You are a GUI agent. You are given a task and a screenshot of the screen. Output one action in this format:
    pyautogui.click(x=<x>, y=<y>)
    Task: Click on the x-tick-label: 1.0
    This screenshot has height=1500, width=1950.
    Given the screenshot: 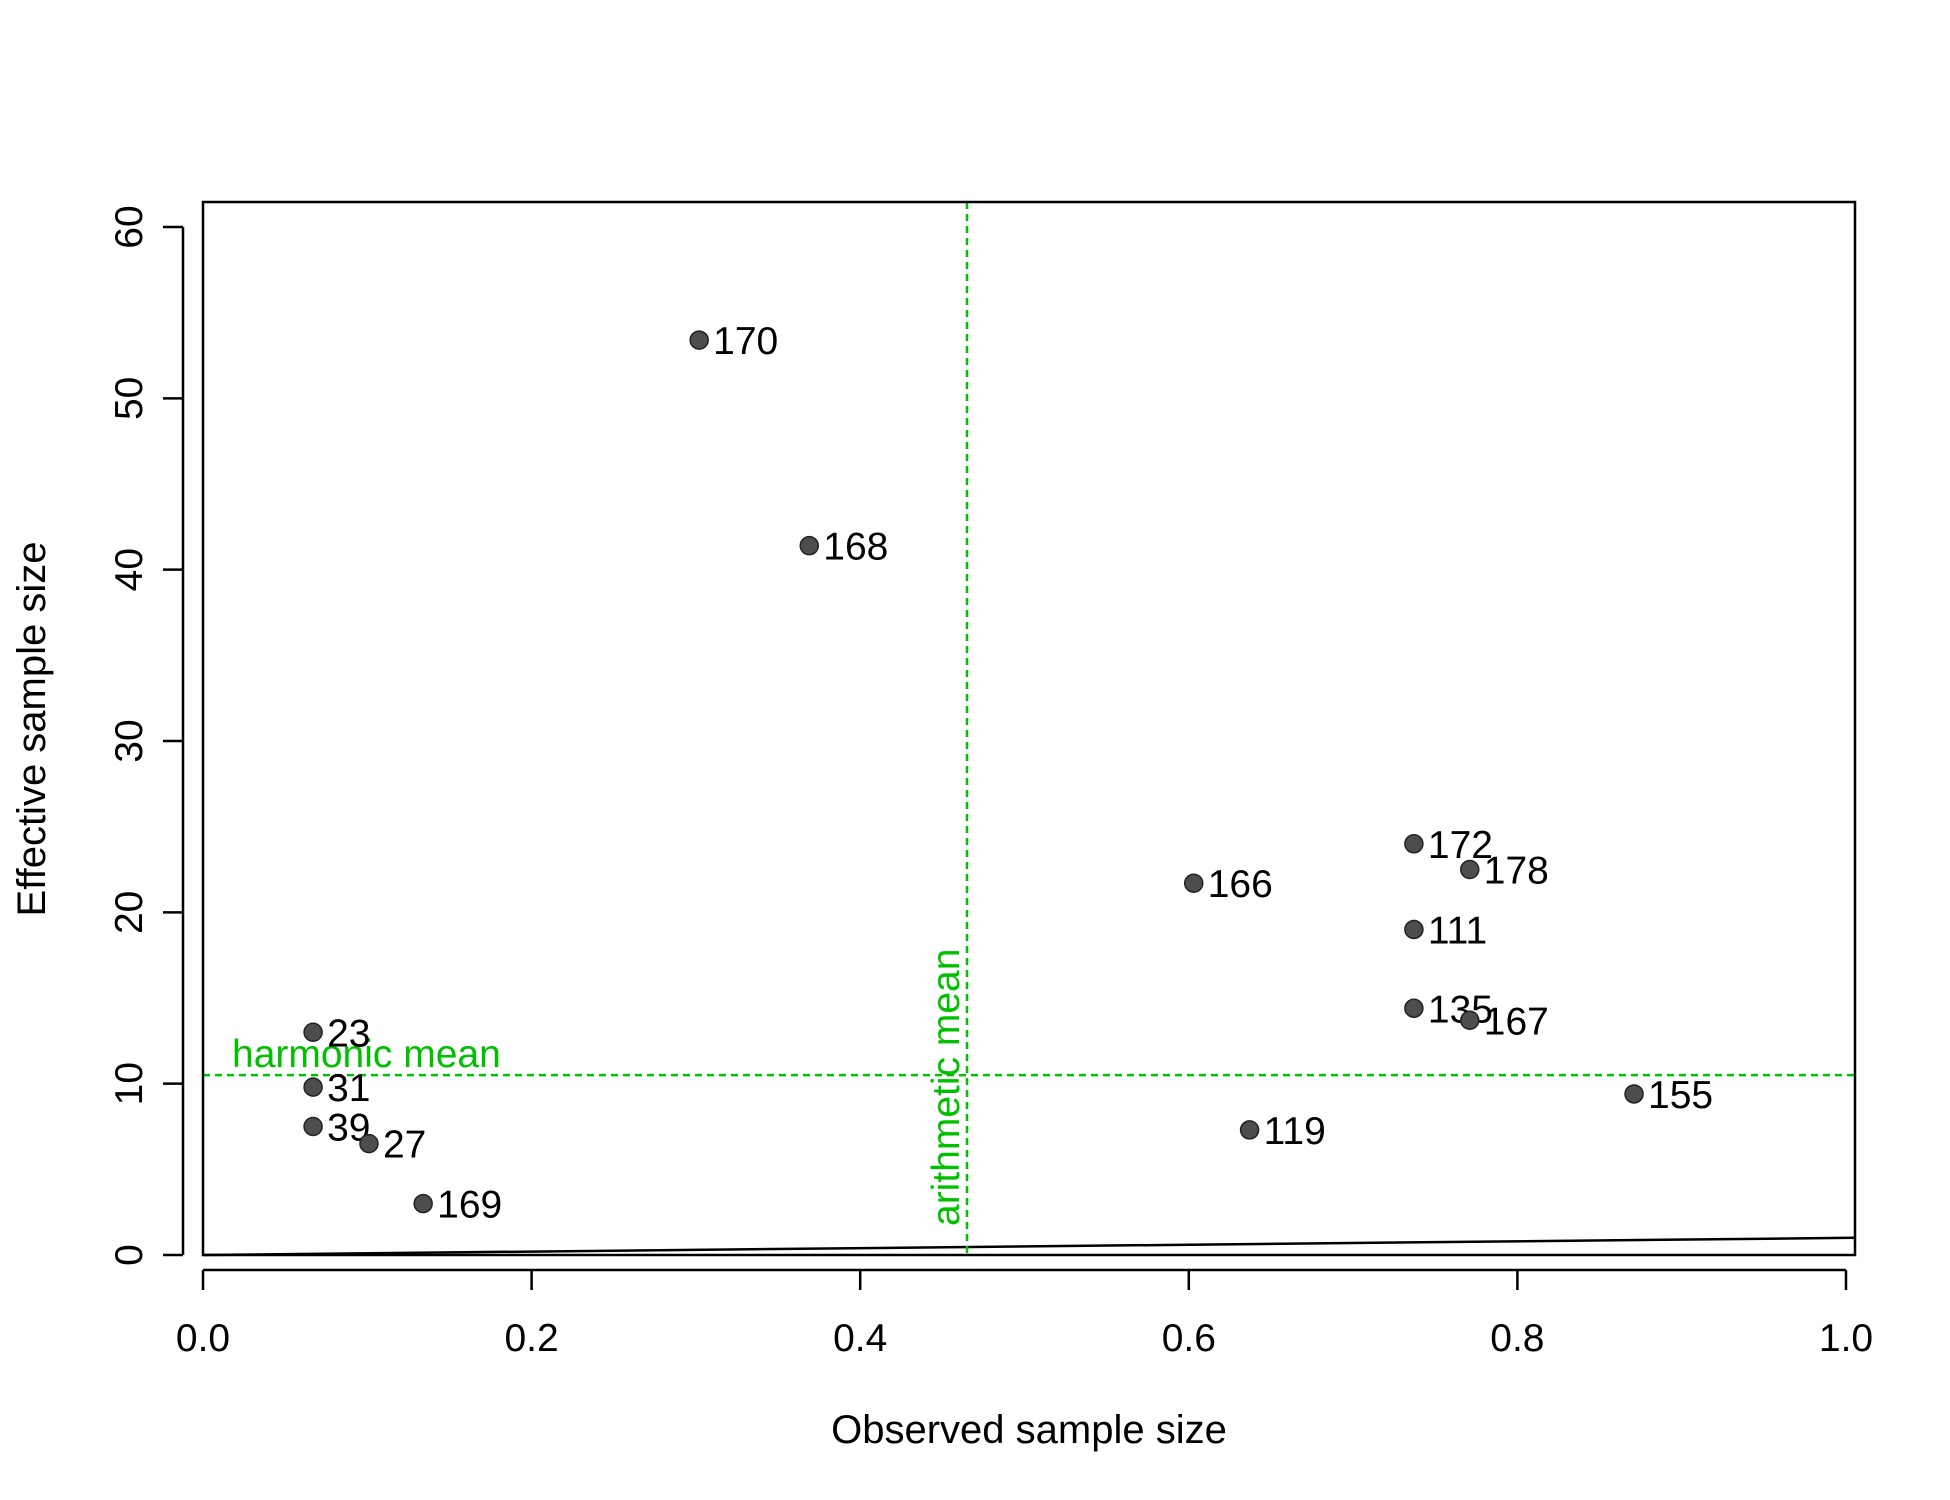 What is the action you would take?
    pyautogui.click(x=1846, y=1338)
    